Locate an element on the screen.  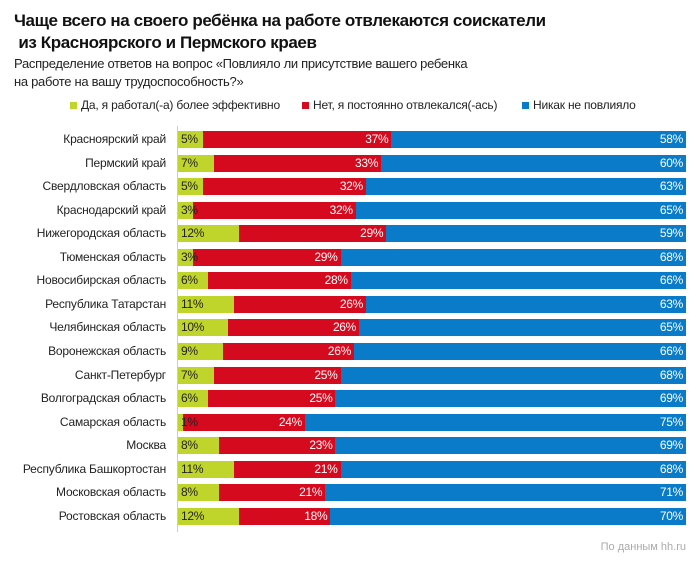
category-label: Тюменская область is located at coordinates (112, 256).